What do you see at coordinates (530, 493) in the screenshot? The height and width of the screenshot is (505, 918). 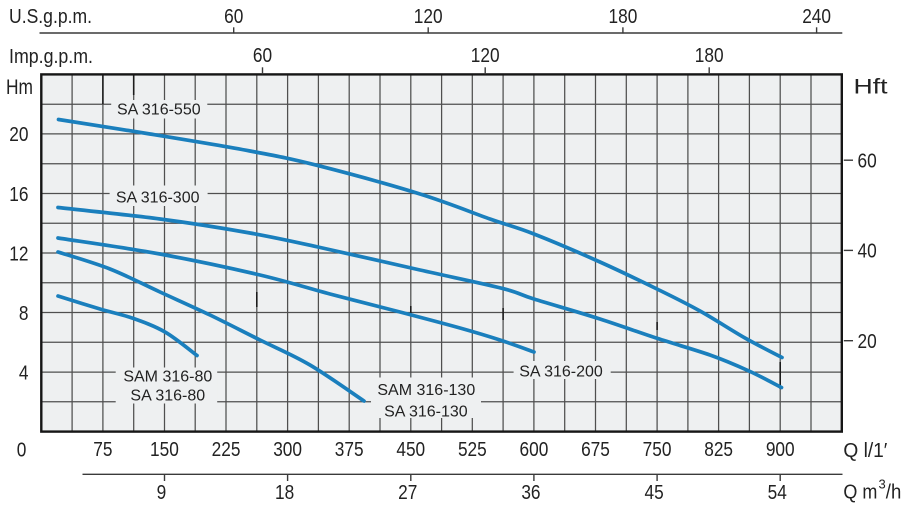 I see `svg-text: 36` at bounding box center [530, 493].